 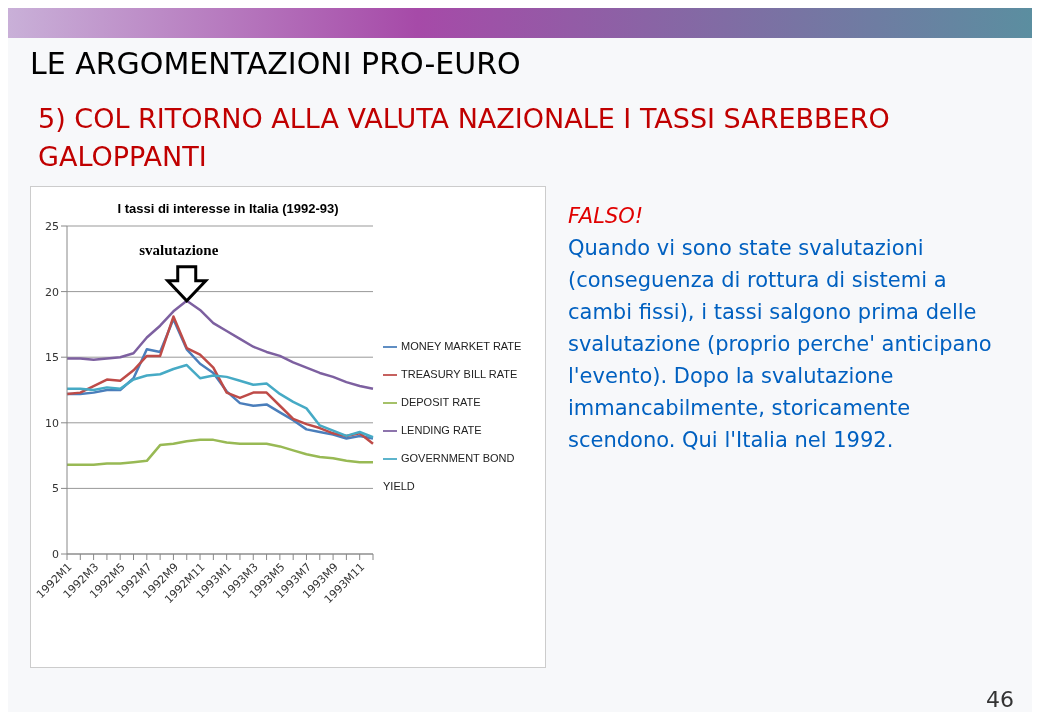 I want to click on text: GOVERNMENT BOND YIELD, so click(x=449, y=472).